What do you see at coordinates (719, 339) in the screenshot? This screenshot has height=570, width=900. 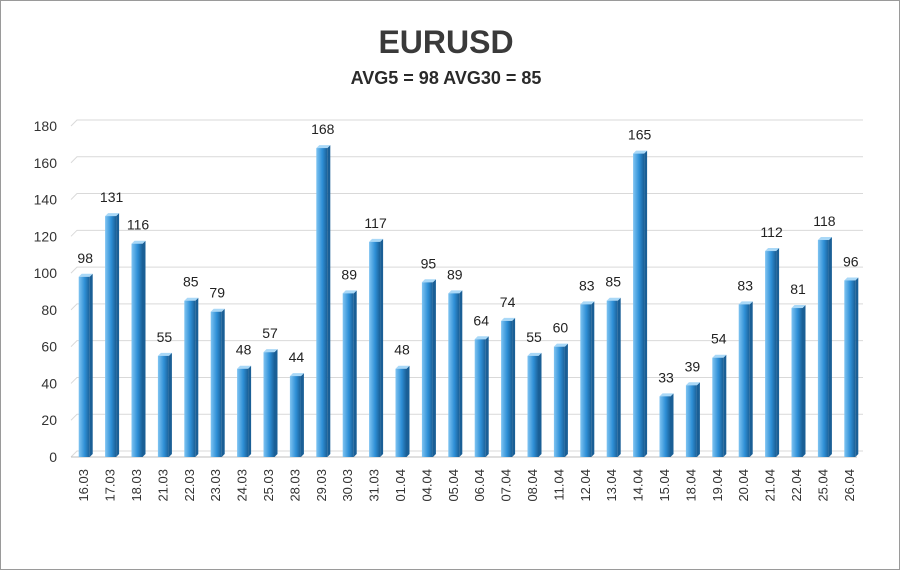 I see `data-label: 54` at bounding box center [719, 339].